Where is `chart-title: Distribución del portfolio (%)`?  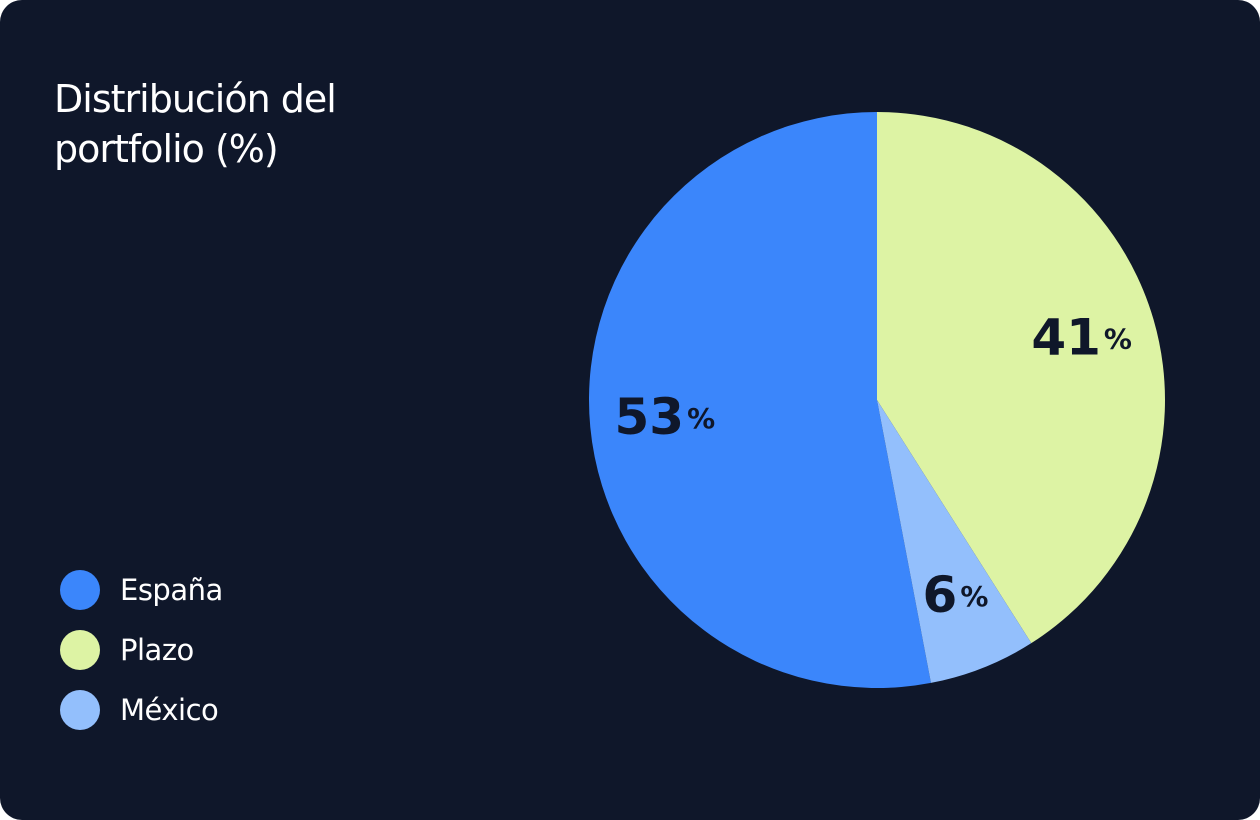
chart-title: Distribución del portfolio (%) is located at coordinates (195, 124).